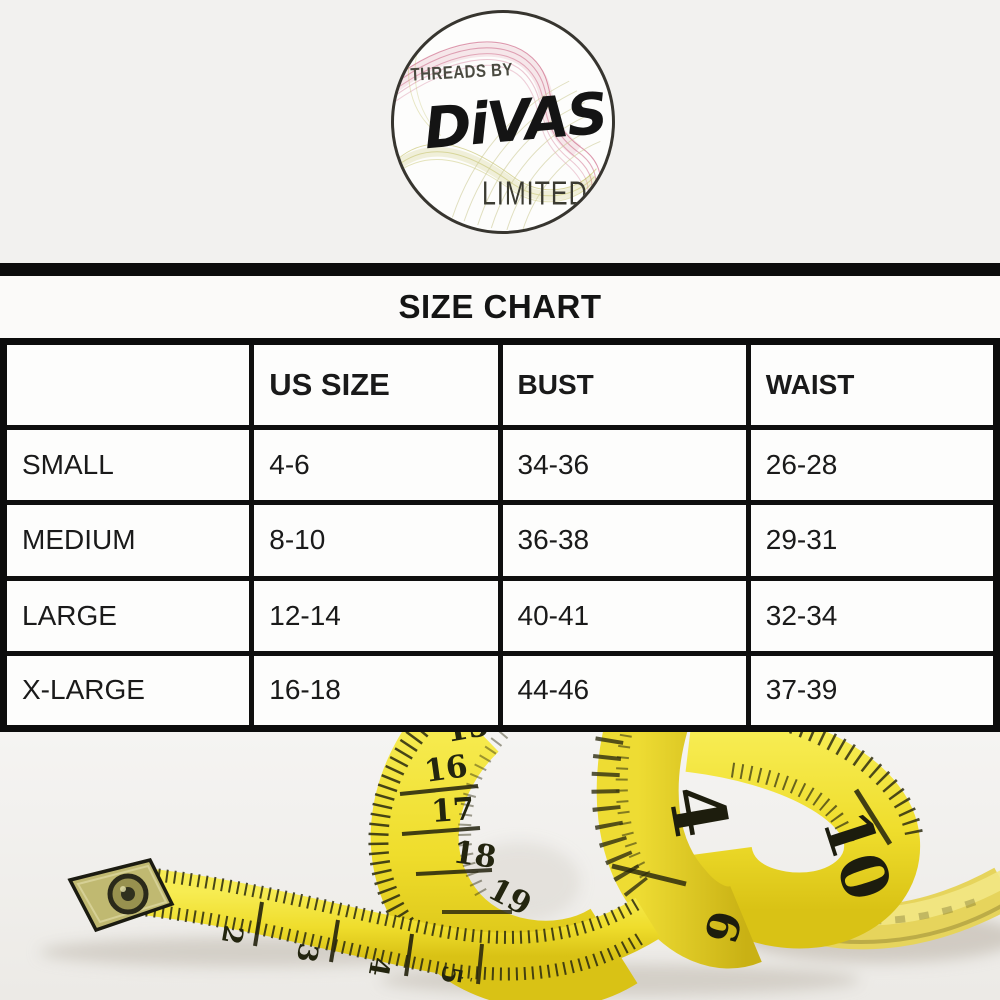  I want to click on tape-right-loop: 10, so click(838, 841).